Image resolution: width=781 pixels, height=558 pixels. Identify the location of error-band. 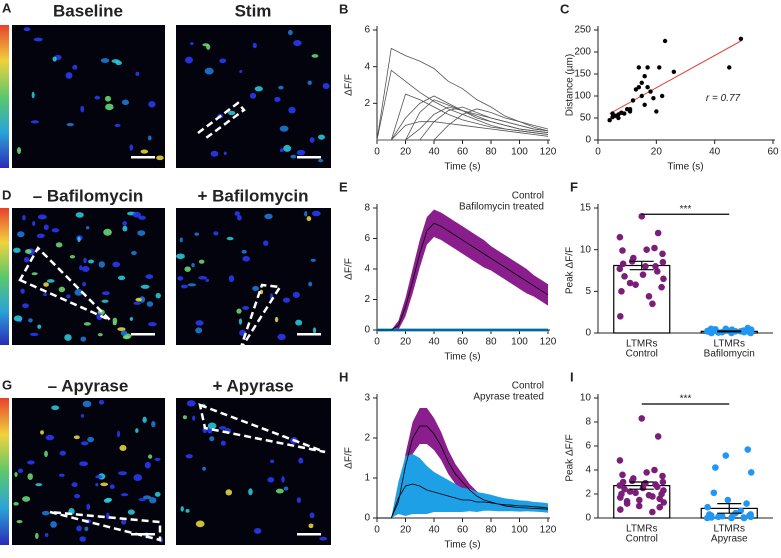
(462, 269).